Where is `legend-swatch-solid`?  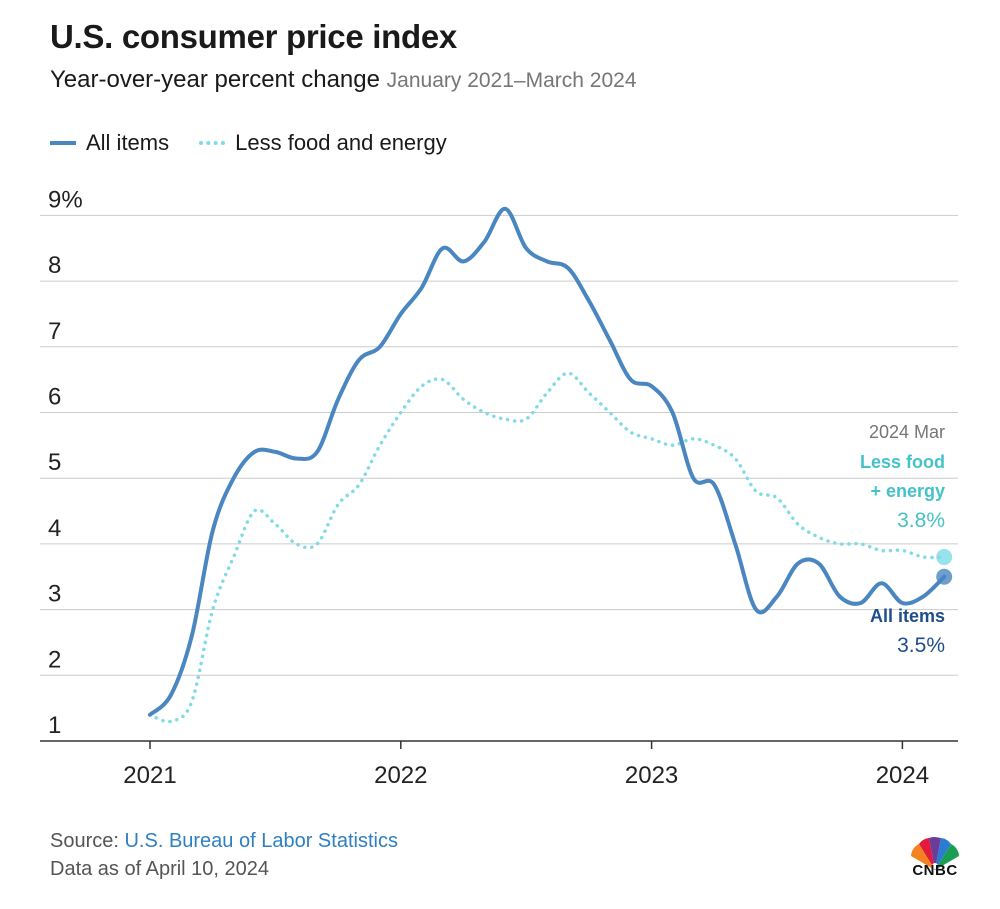 legend-swatch-solid is located at coordinates (63, 143).